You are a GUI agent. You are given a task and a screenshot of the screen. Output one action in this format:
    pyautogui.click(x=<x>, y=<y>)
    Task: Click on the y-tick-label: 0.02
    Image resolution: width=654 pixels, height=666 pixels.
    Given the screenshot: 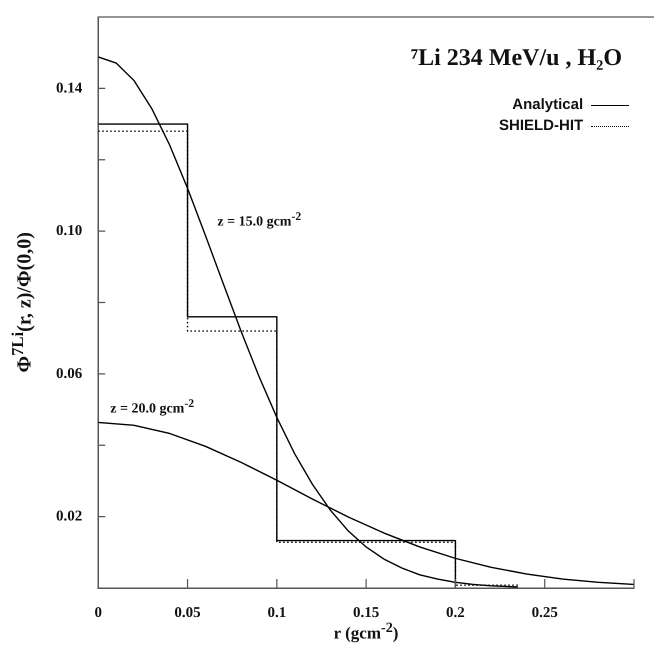 What is the action you would take?
    pyautogui.click(x=69, y=516)
    